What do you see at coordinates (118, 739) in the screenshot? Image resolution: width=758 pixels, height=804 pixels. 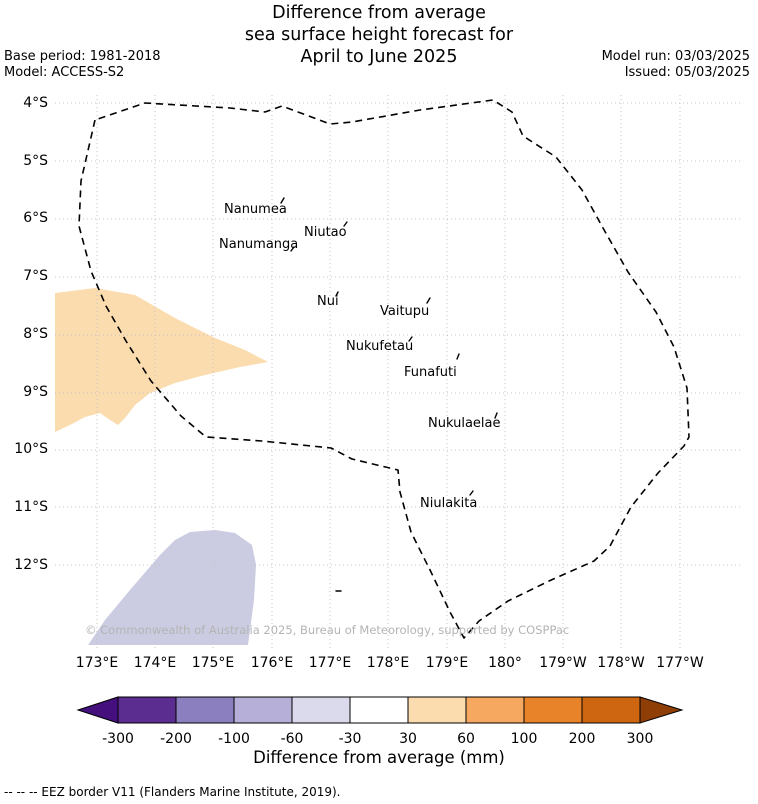 I see `colorbar-tick-label: -300` at bounding box center [118, 739].